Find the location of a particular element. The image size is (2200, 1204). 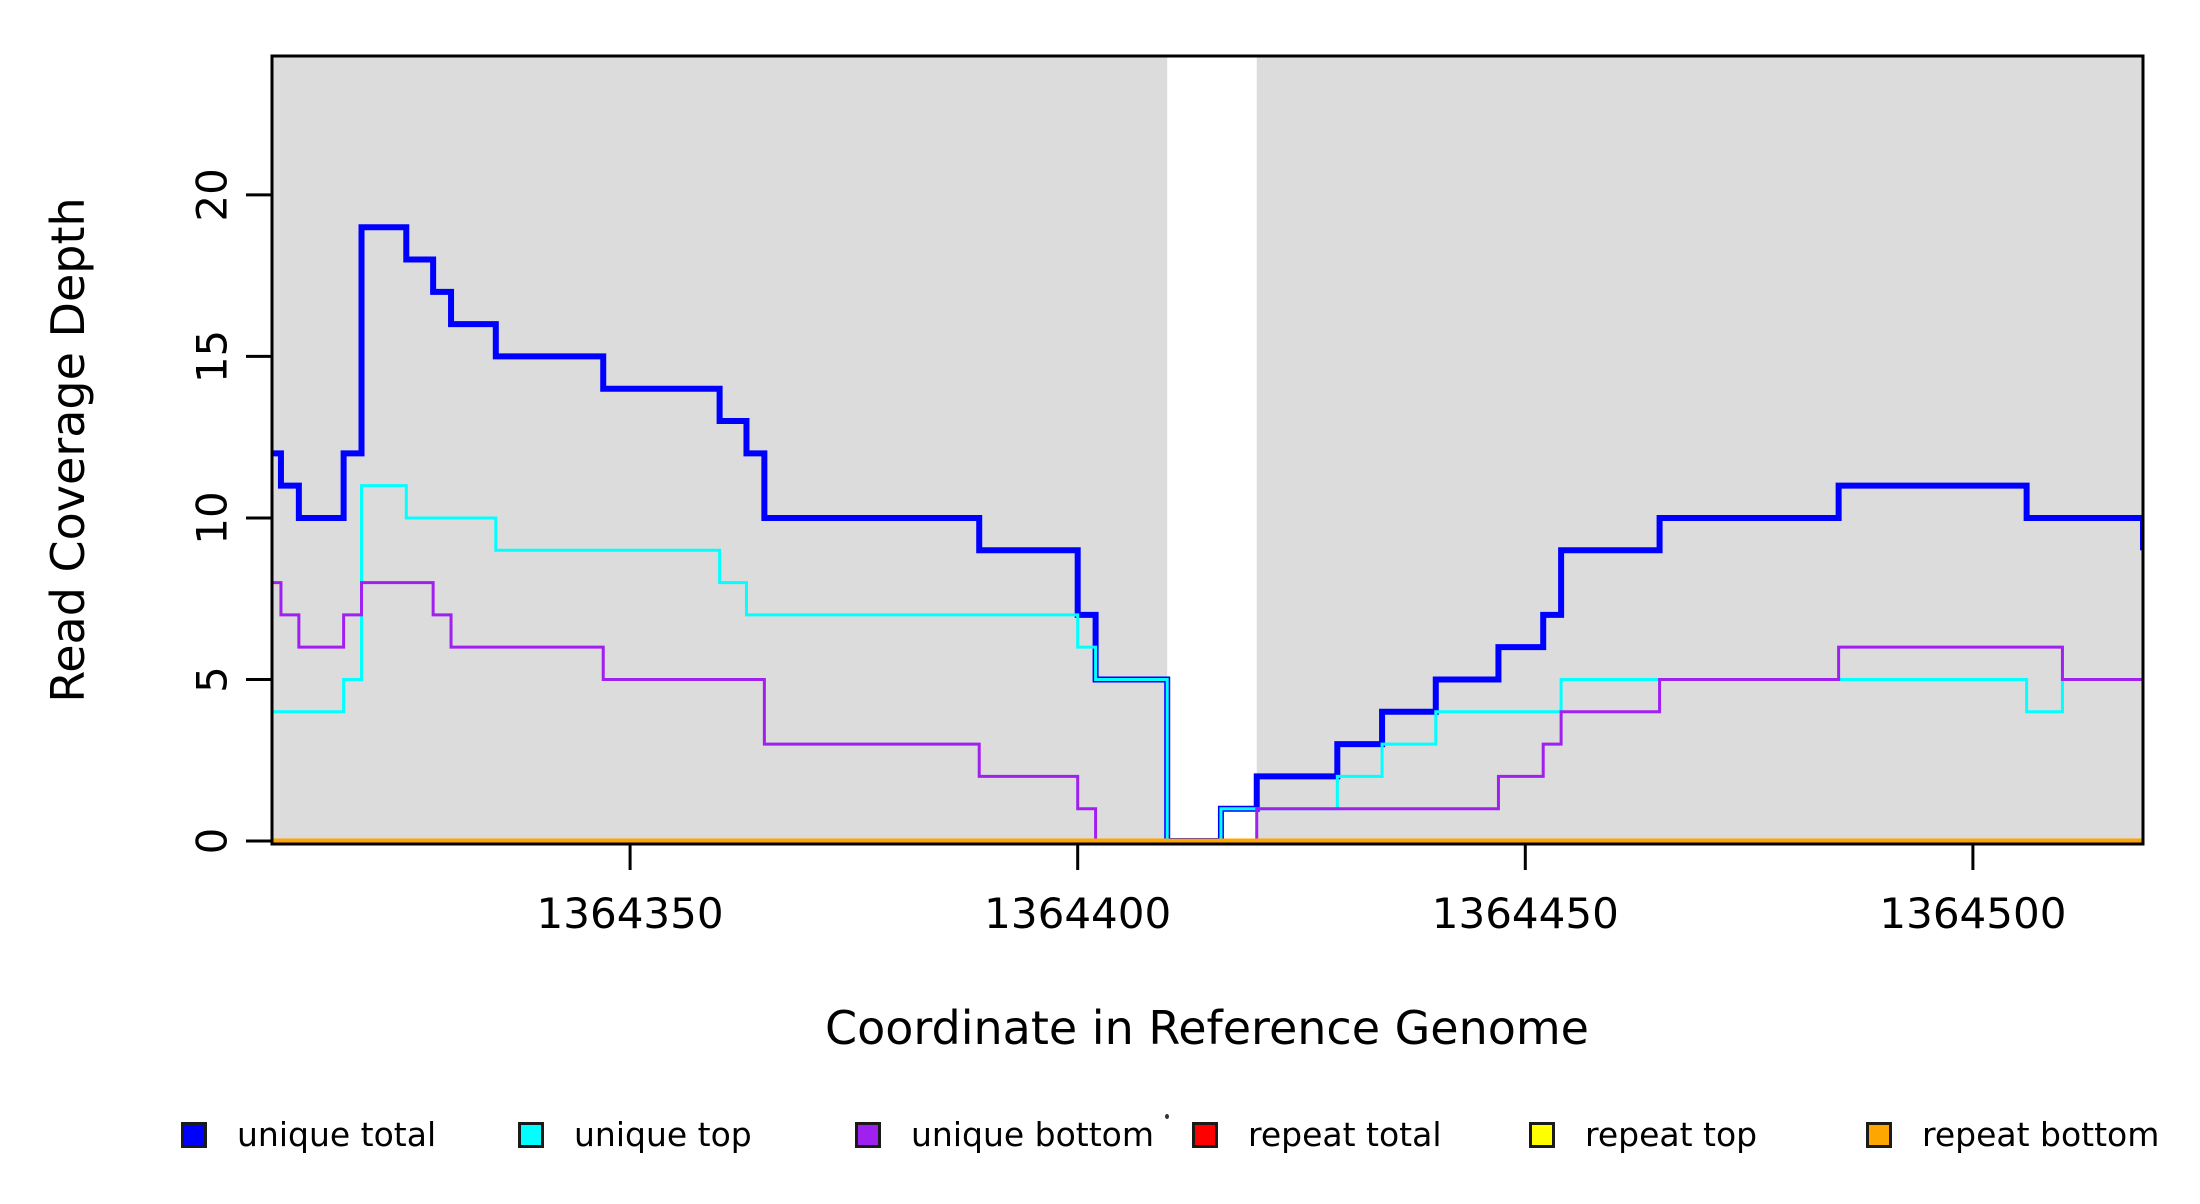

legend-label: repeat top is located at coordinates (1671, 1134).